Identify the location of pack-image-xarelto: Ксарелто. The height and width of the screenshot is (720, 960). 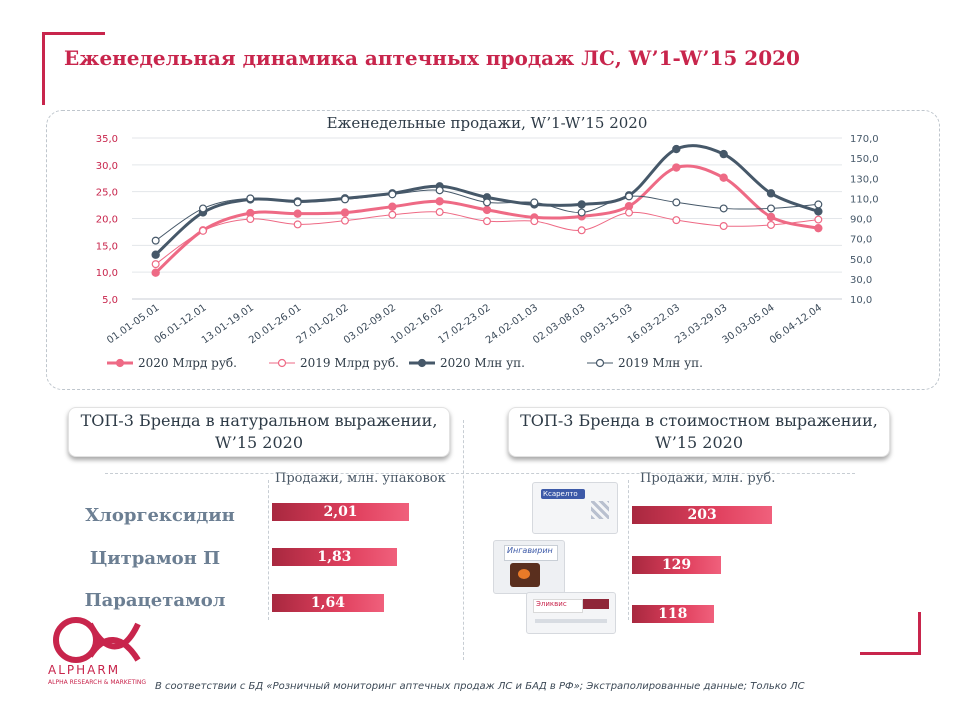
(575, 508).